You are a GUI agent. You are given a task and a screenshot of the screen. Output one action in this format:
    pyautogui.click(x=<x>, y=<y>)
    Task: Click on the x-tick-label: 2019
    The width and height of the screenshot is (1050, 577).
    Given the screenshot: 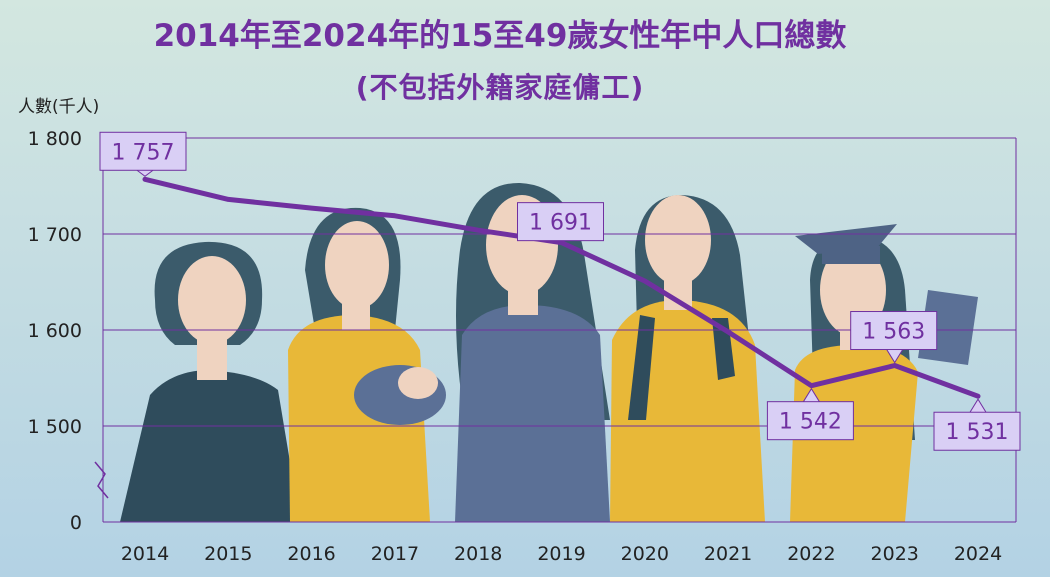 What is the action you would take?
    pyautogui.click(x=561, y=554)
    